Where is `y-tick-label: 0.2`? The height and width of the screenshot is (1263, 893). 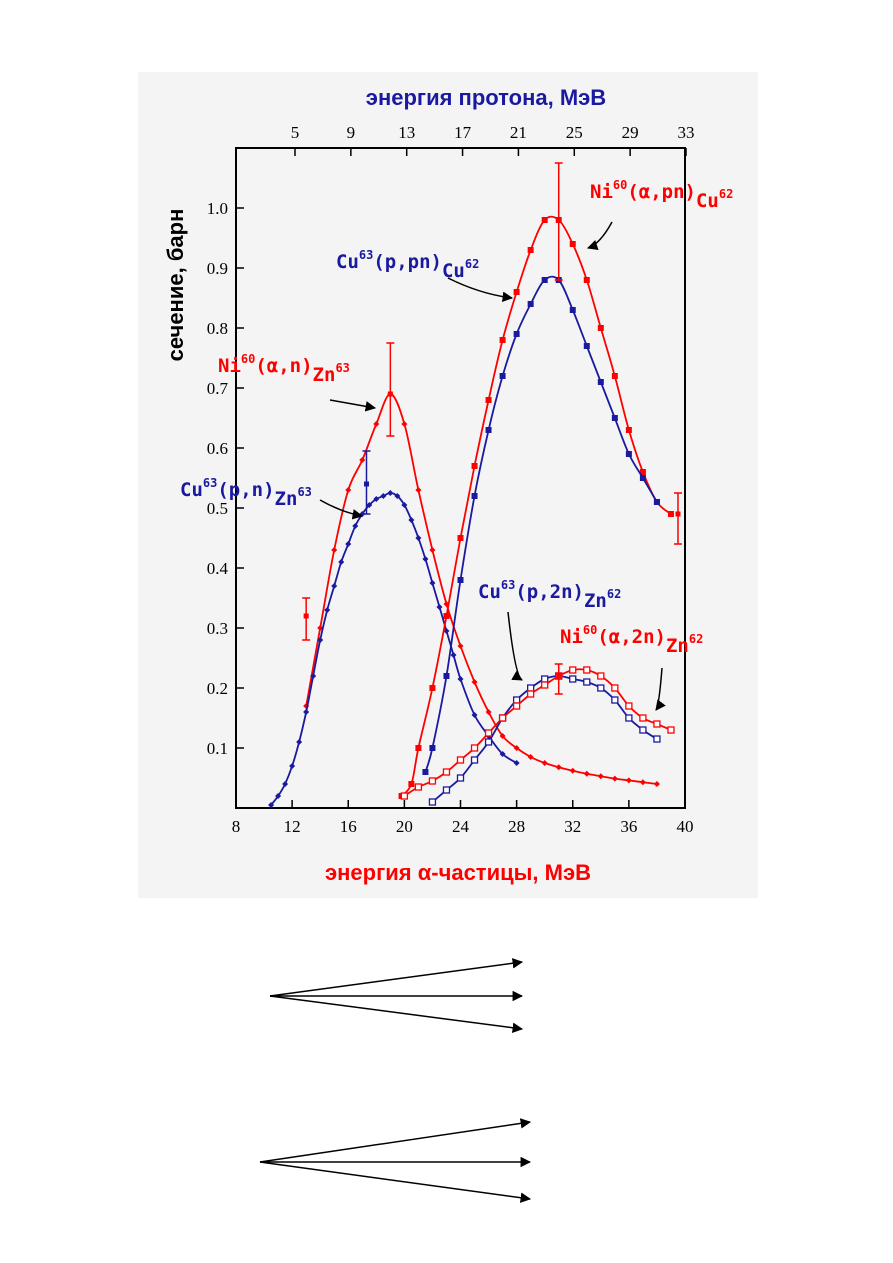 y-tick-label: 0.2 is located at coordinates (217, 688).